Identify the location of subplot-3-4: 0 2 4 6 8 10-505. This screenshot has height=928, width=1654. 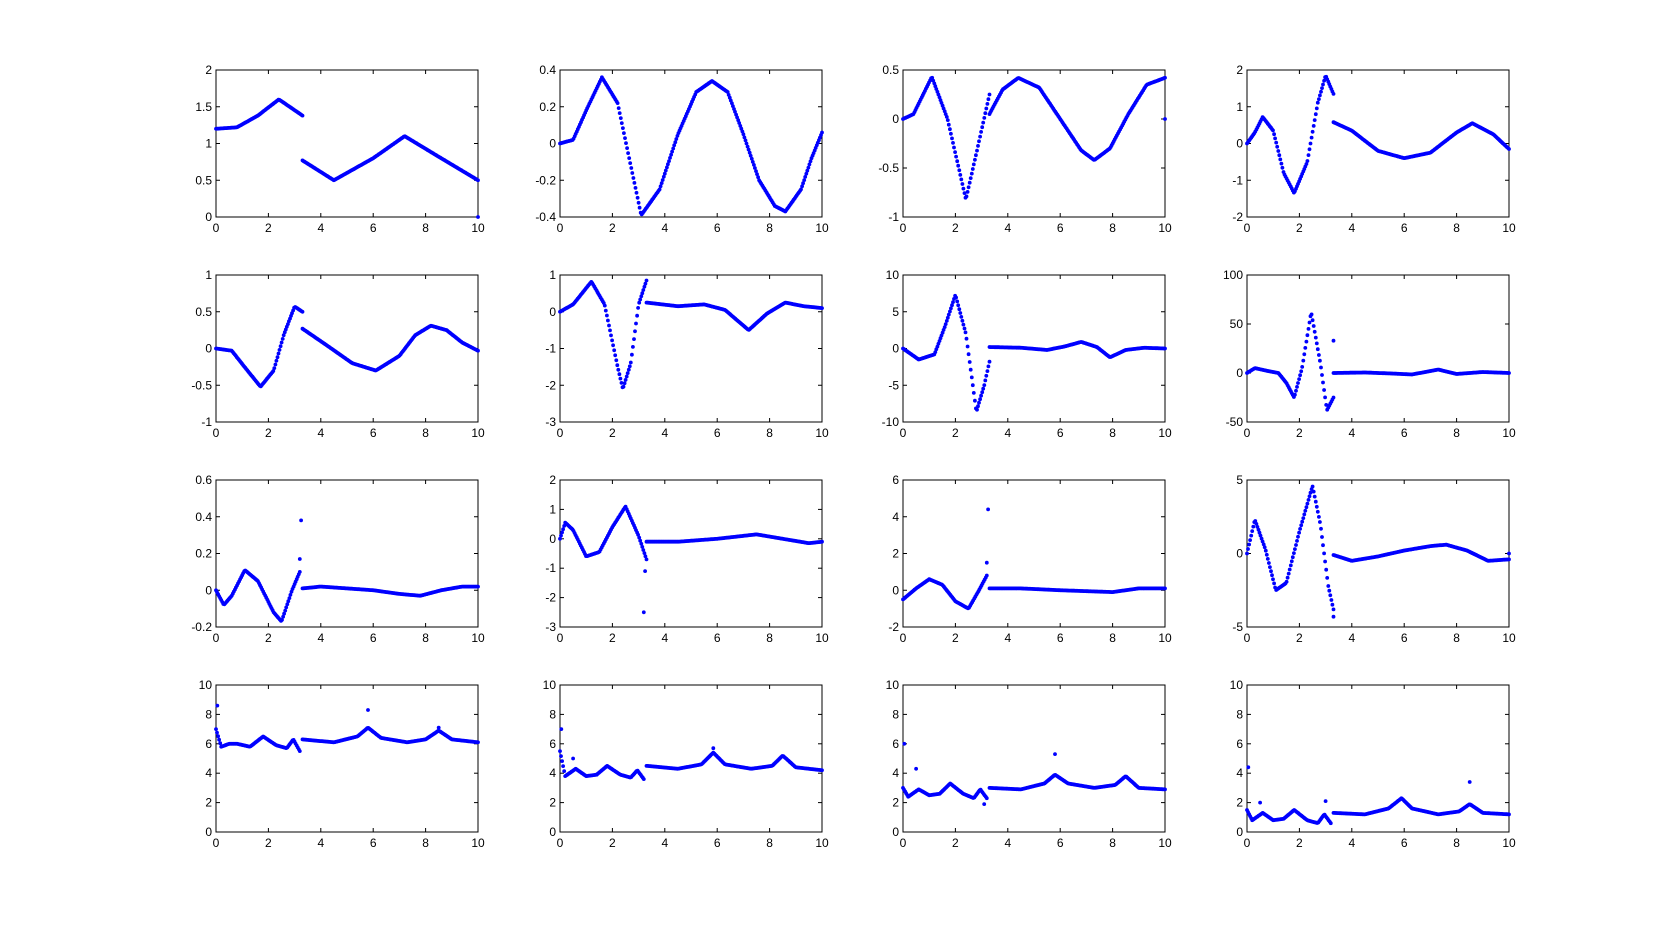
(1374, 559).